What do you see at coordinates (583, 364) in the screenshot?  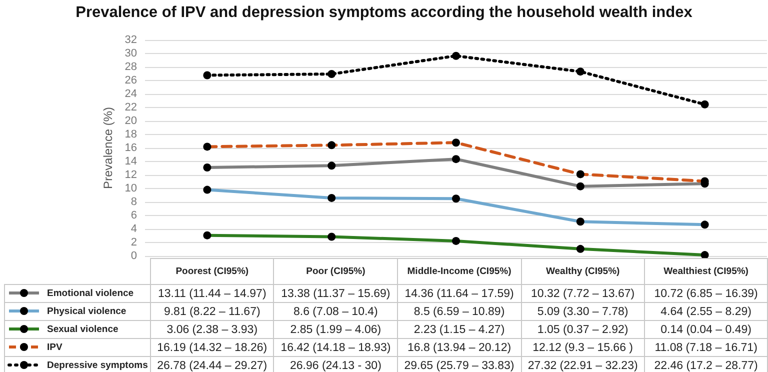 I see `data-label: 27.32 (22.91 – 32.23)` at bounding box center [583, 364].